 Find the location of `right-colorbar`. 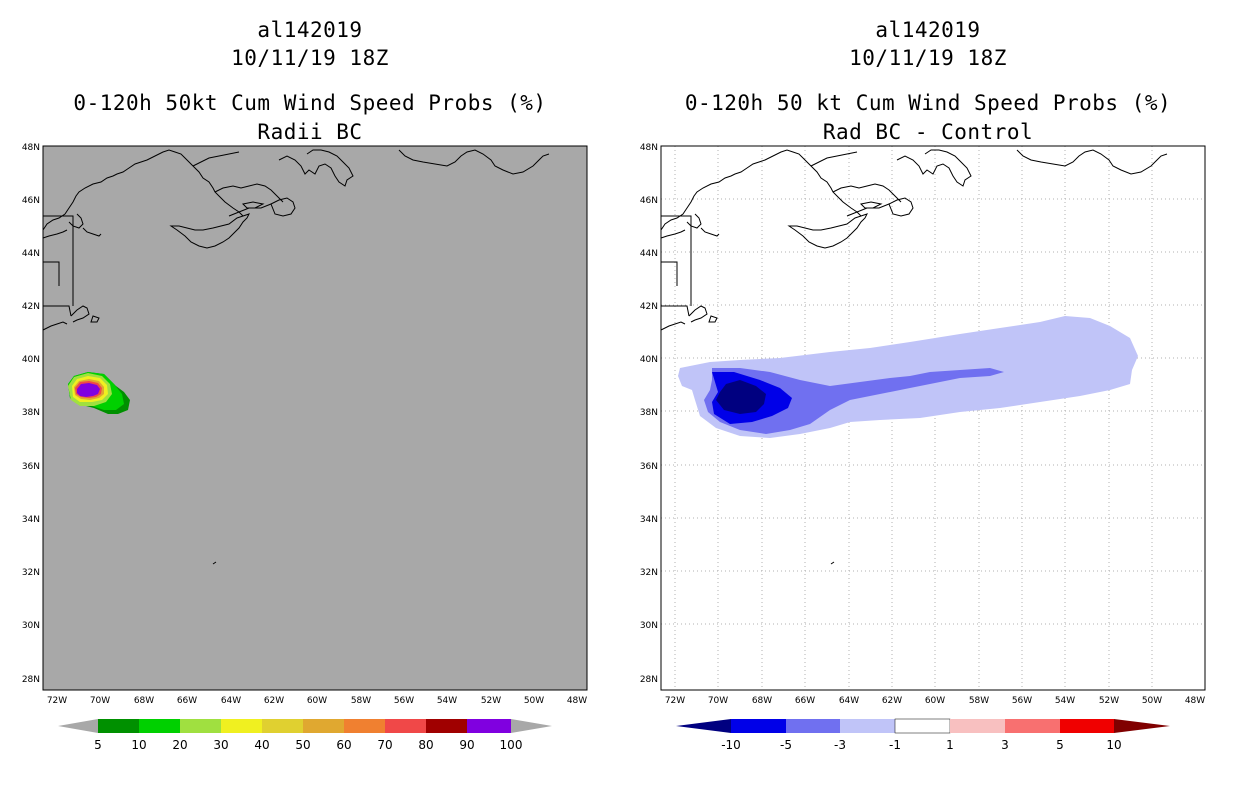

right-colorbar is located at coordinates (923, 726).